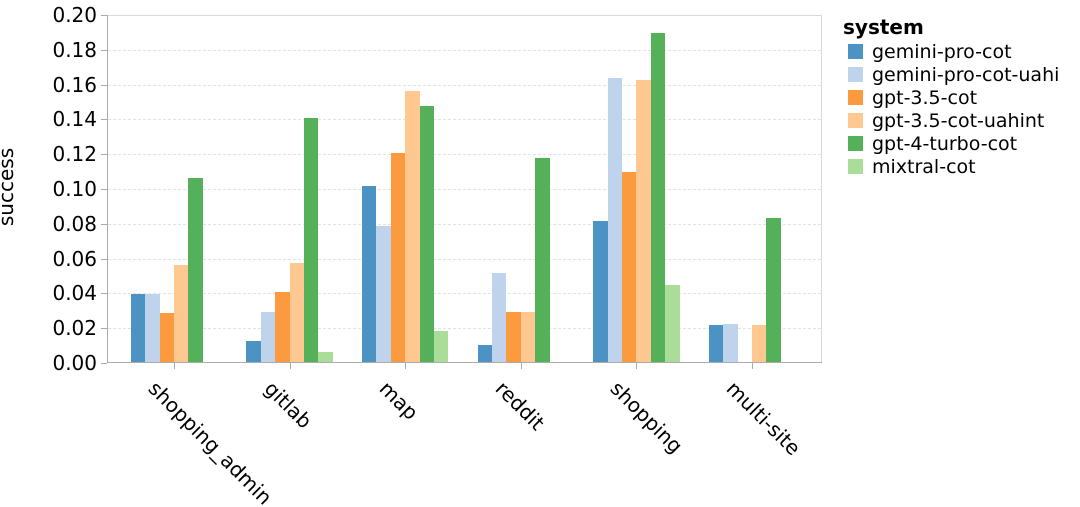 Image resolution: width=1080 pixels, height=507 pixels. I want to click on legend-item: gpt-4-turbo-cot, so click(951, 143).